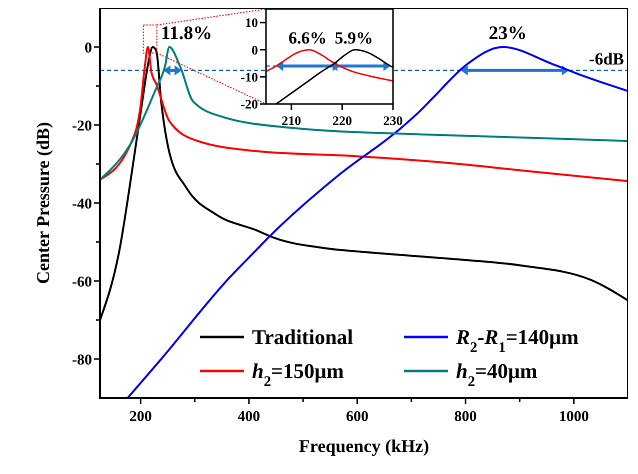 This screenshot has width=638, height=474. Describe the element at coordinates (186, 33) in the screenshot. I see `annotation: 11.8%` at that location.